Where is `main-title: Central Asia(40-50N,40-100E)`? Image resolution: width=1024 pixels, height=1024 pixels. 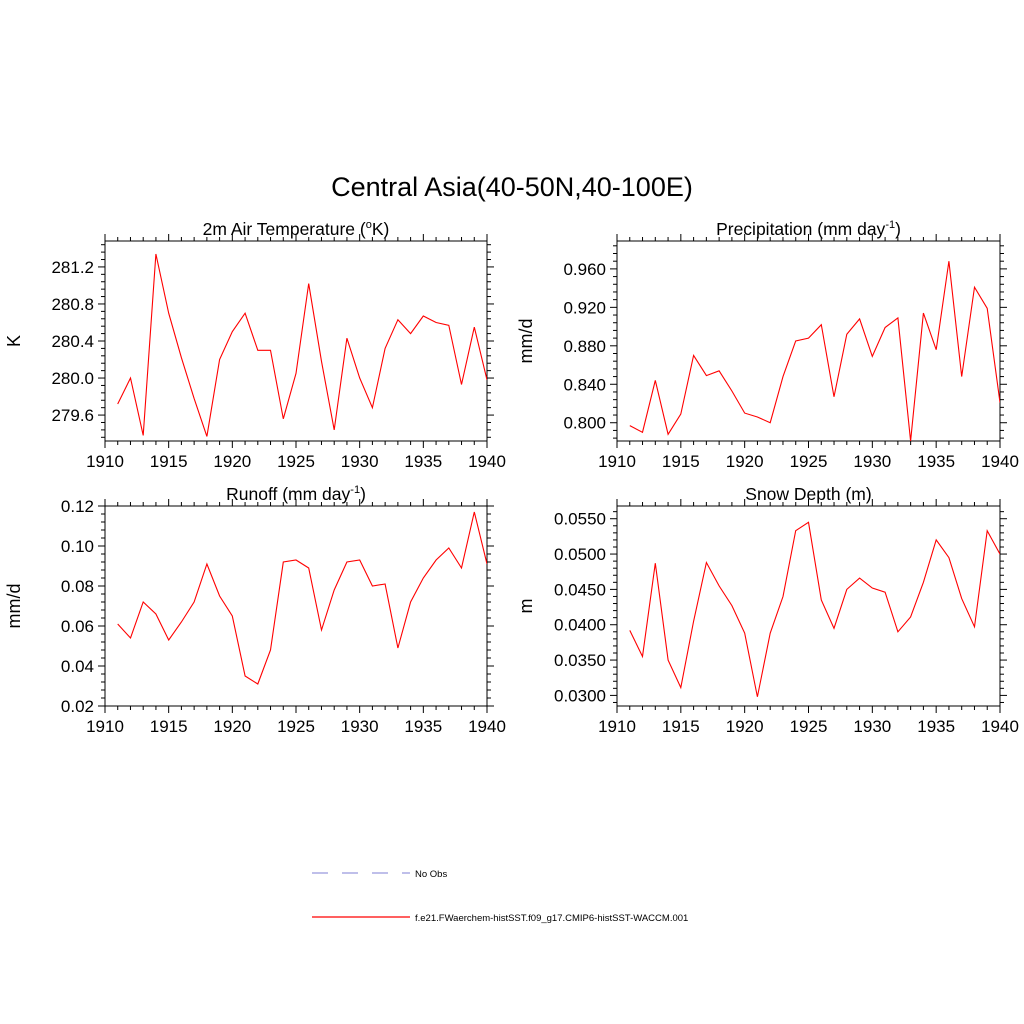 main-title: Central Asia(40-50N,40-100E) is located at coordinates (512, 187).